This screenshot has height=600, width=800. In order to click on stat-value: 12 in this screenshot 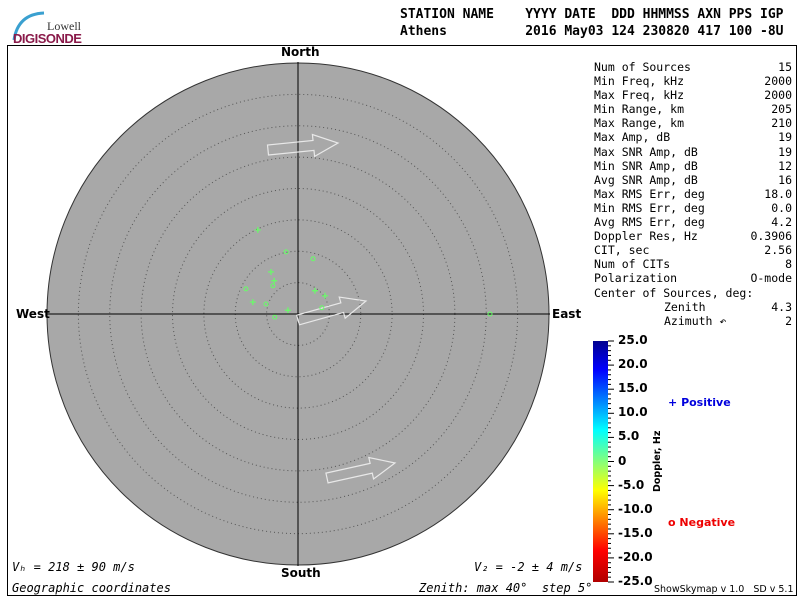, I will do `click(785, 165)`.